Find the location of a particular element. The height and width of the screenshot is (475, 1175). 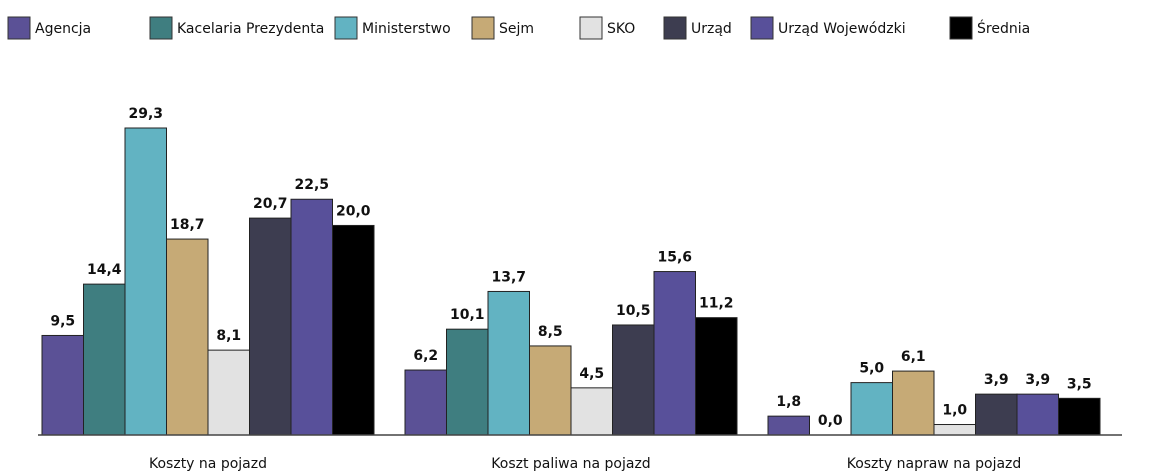

value-label: 15,6 is located at coordinates (674, 258).